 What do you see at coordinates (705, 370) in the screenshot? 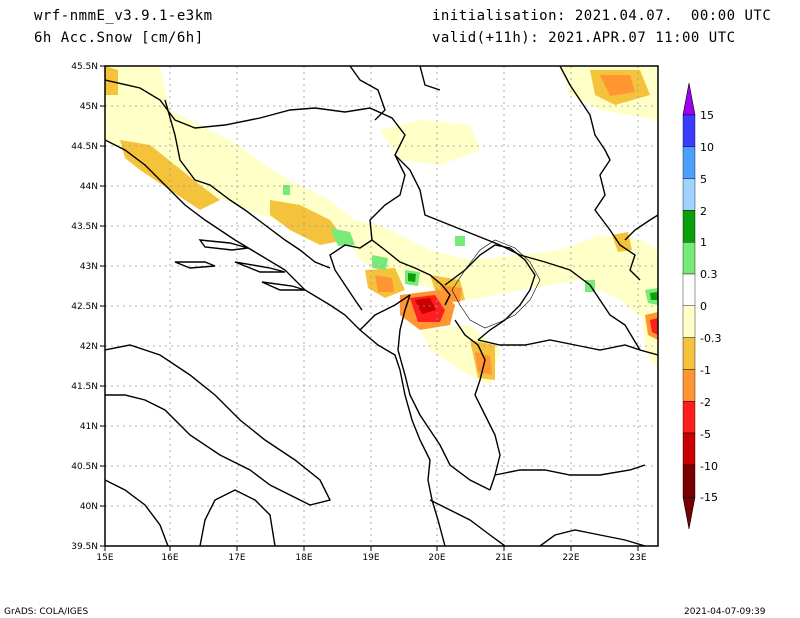
I see `legend-label: -1` at bounding box center [705, 370].